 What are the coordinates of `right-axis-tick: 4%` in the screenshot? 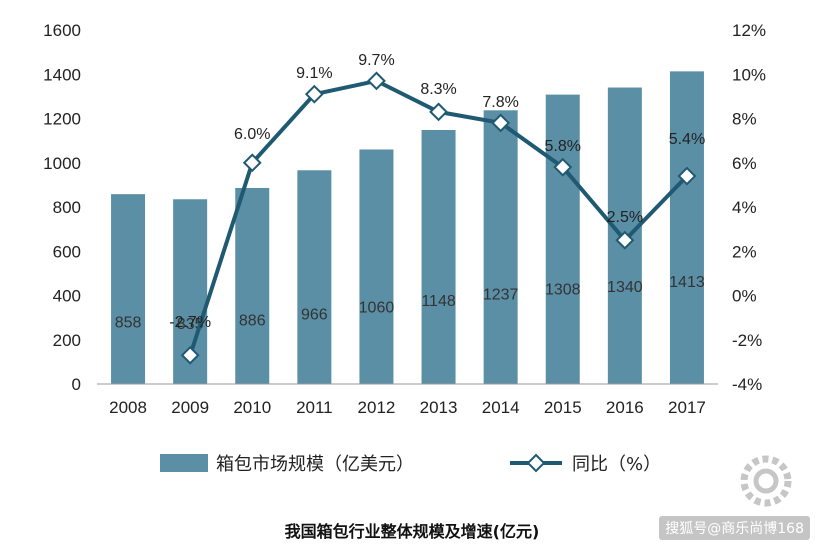 It's located at (744, 207).